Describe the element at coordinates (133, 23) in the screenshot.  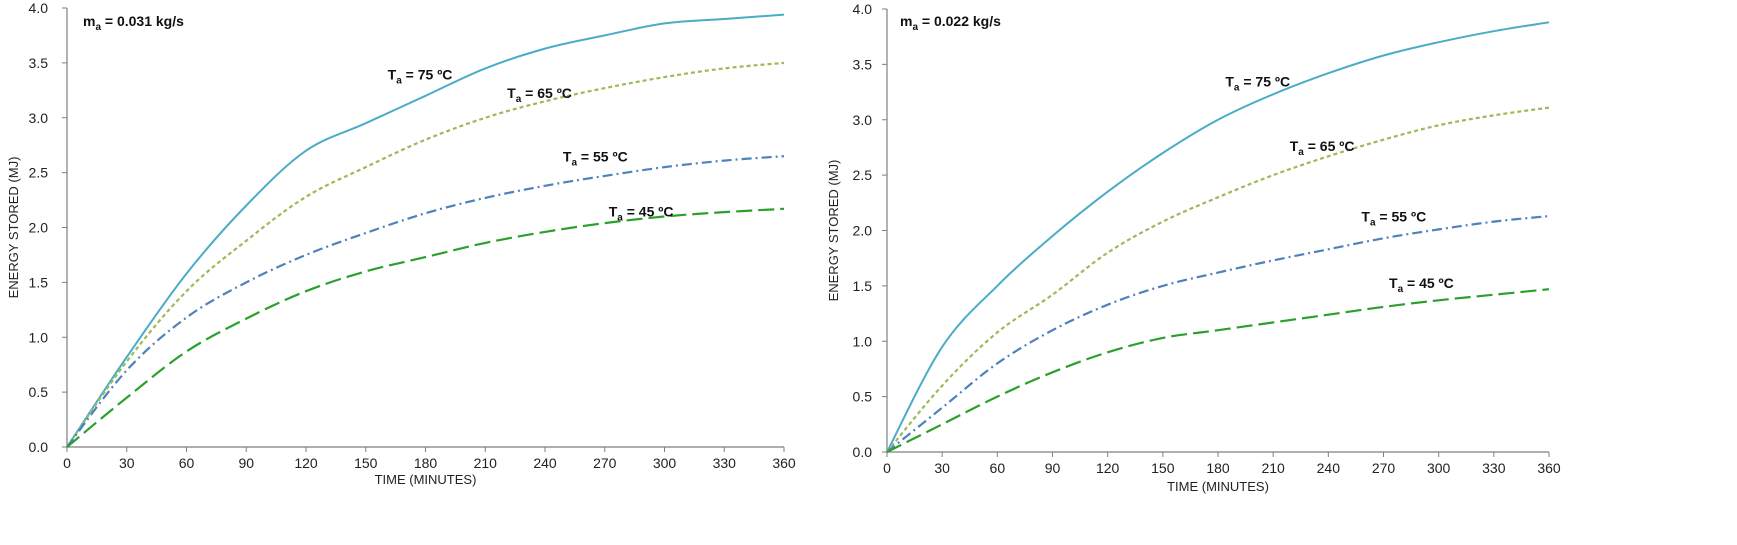
I see `mass-flow-annotation: ma = 0.031 kg/s` at that location.